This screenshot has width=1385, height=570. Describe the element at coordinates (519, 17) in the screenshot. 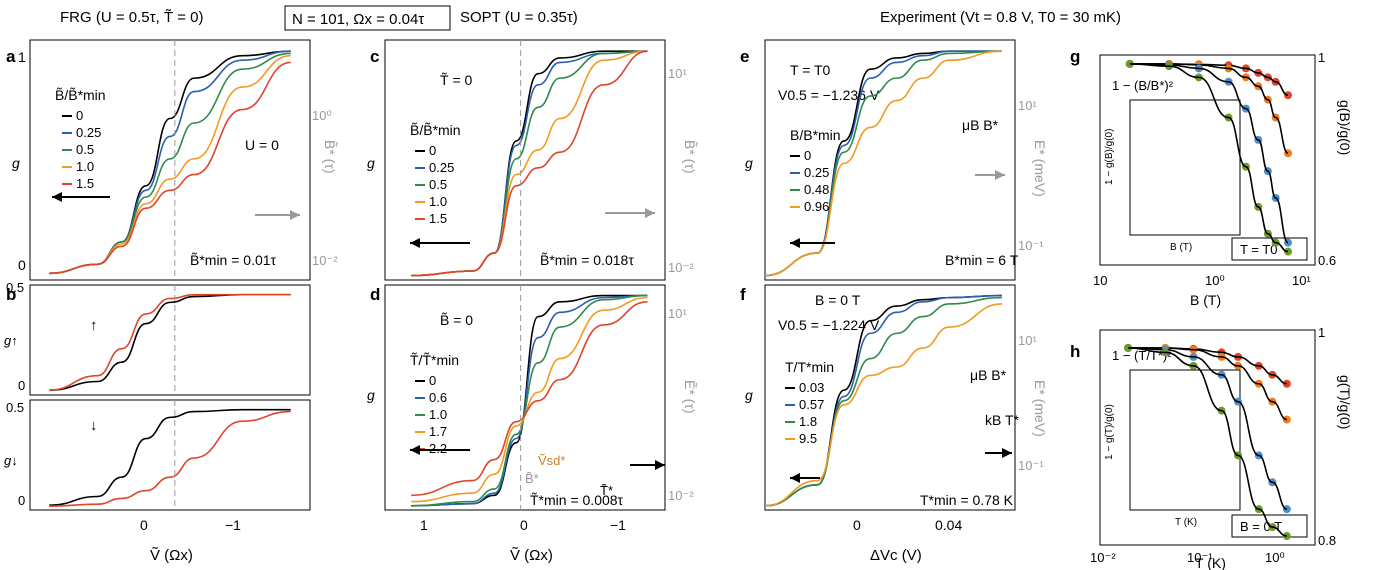

I see `header-sopt: SOPT (U = 0.35τ)` at that location.